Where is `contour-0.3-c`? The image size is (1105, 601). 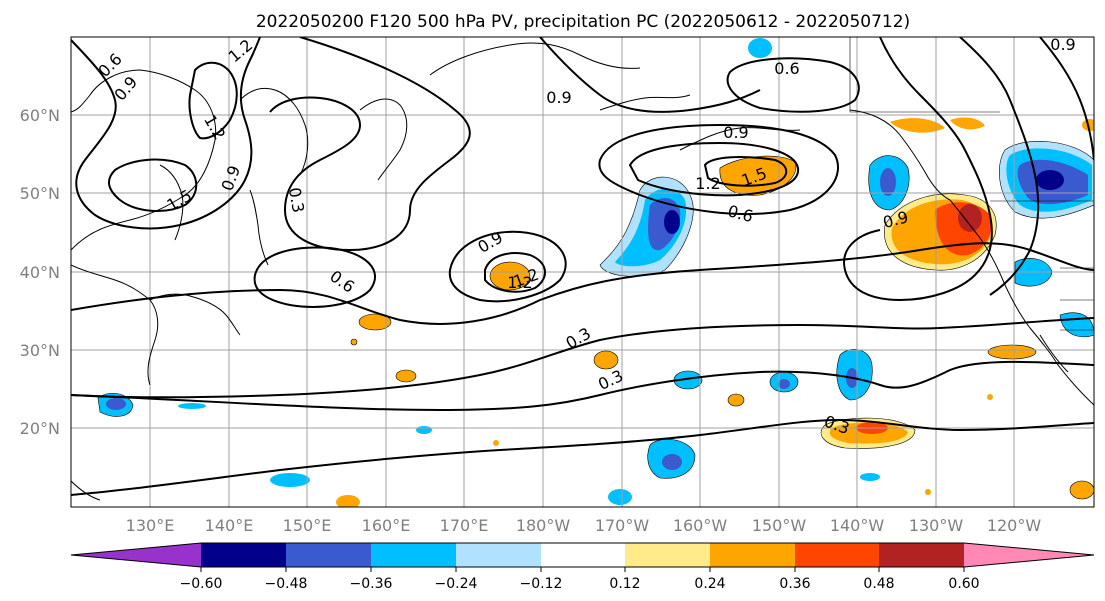
contour-0.3-c is located at coordinates (582, 457).